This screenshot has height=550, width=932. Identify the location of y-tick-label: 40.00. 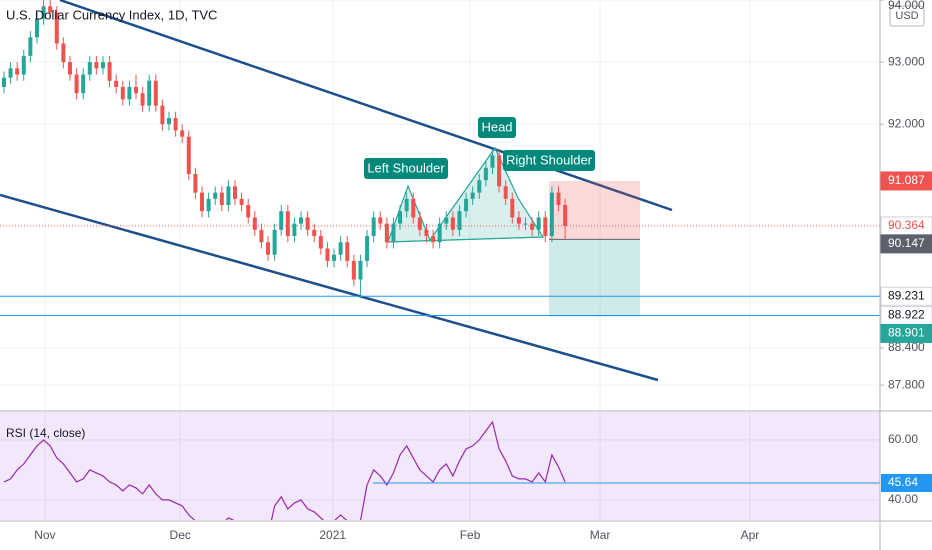
(903, 499).